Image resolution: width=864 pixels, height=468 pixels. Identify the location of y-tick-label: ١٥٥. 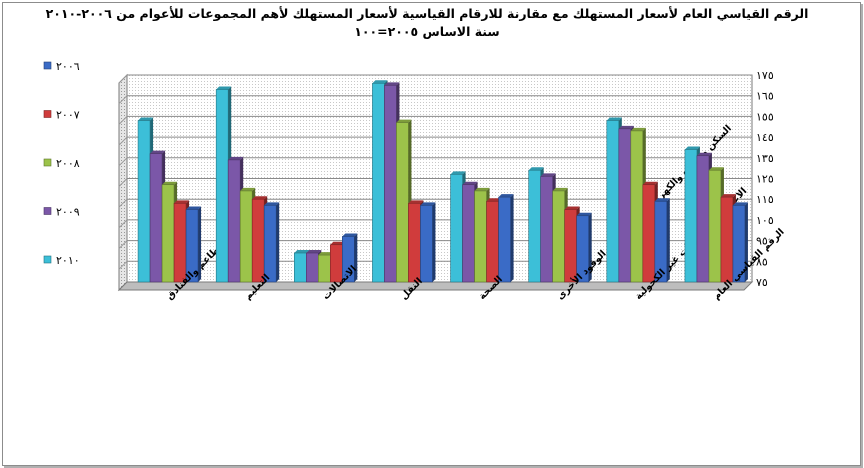
(765, 116).